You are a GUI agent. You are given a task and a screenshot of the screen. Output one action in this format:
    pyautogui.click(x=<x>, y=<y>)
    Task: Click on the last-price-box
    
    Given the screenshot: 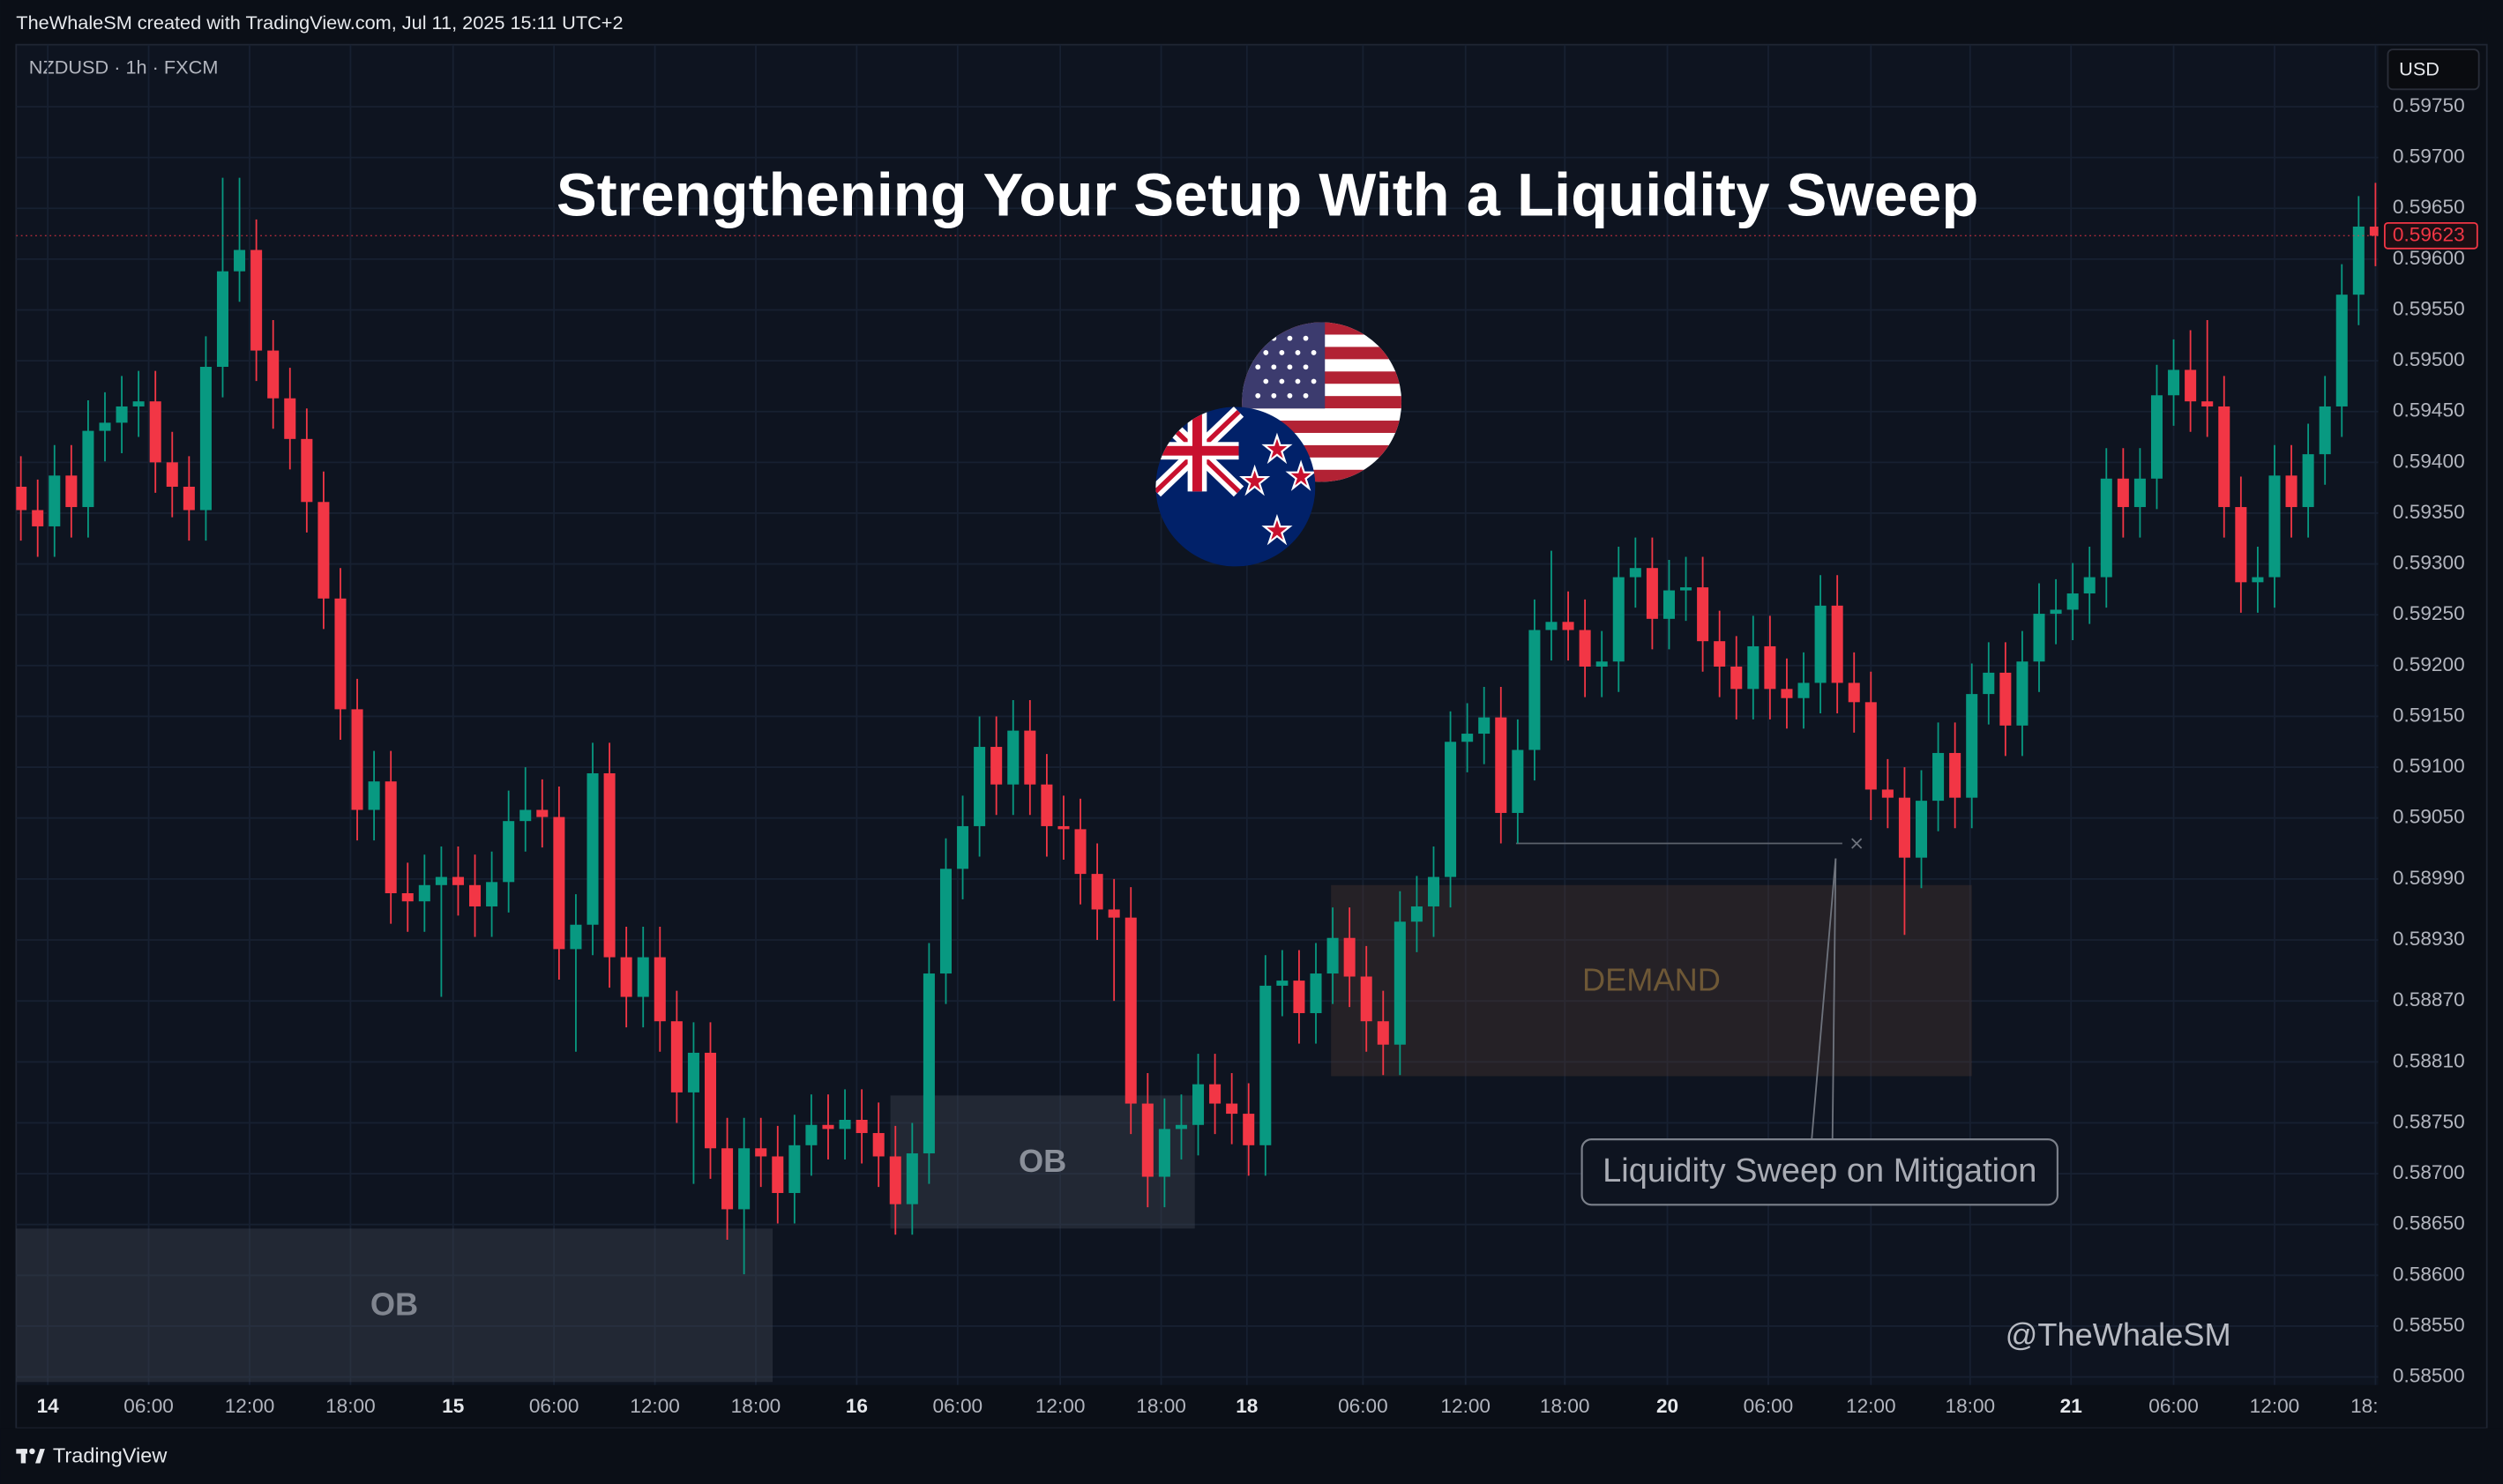 What is the action you would take?
    pyautogui.click(x=2430, y=235)
    